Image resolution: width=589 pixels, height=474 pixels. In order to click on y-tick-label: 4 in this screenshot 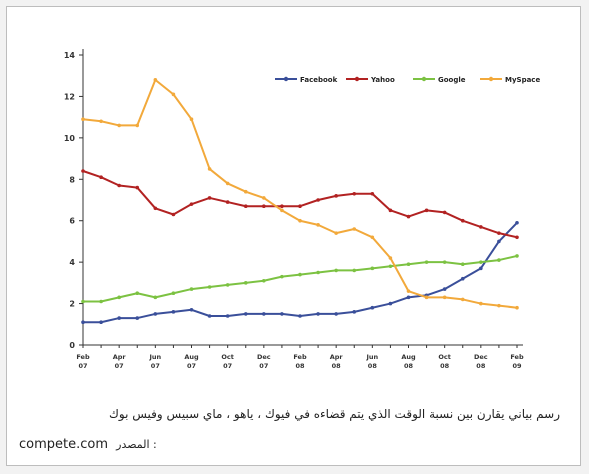, I will do `click(72, 262)`.